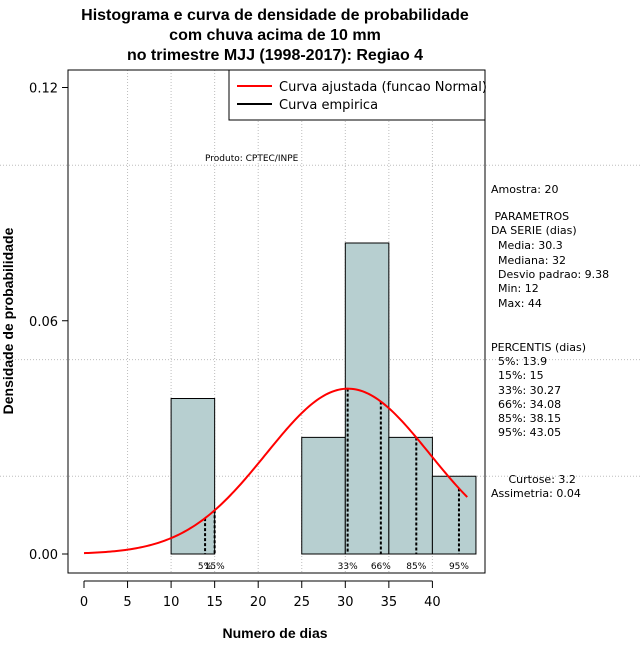 This screenshot has height=660, width=640. Describe the element at coordinates (432, 602) in the screenshot. I see `x-tick-label: 40` at that location.